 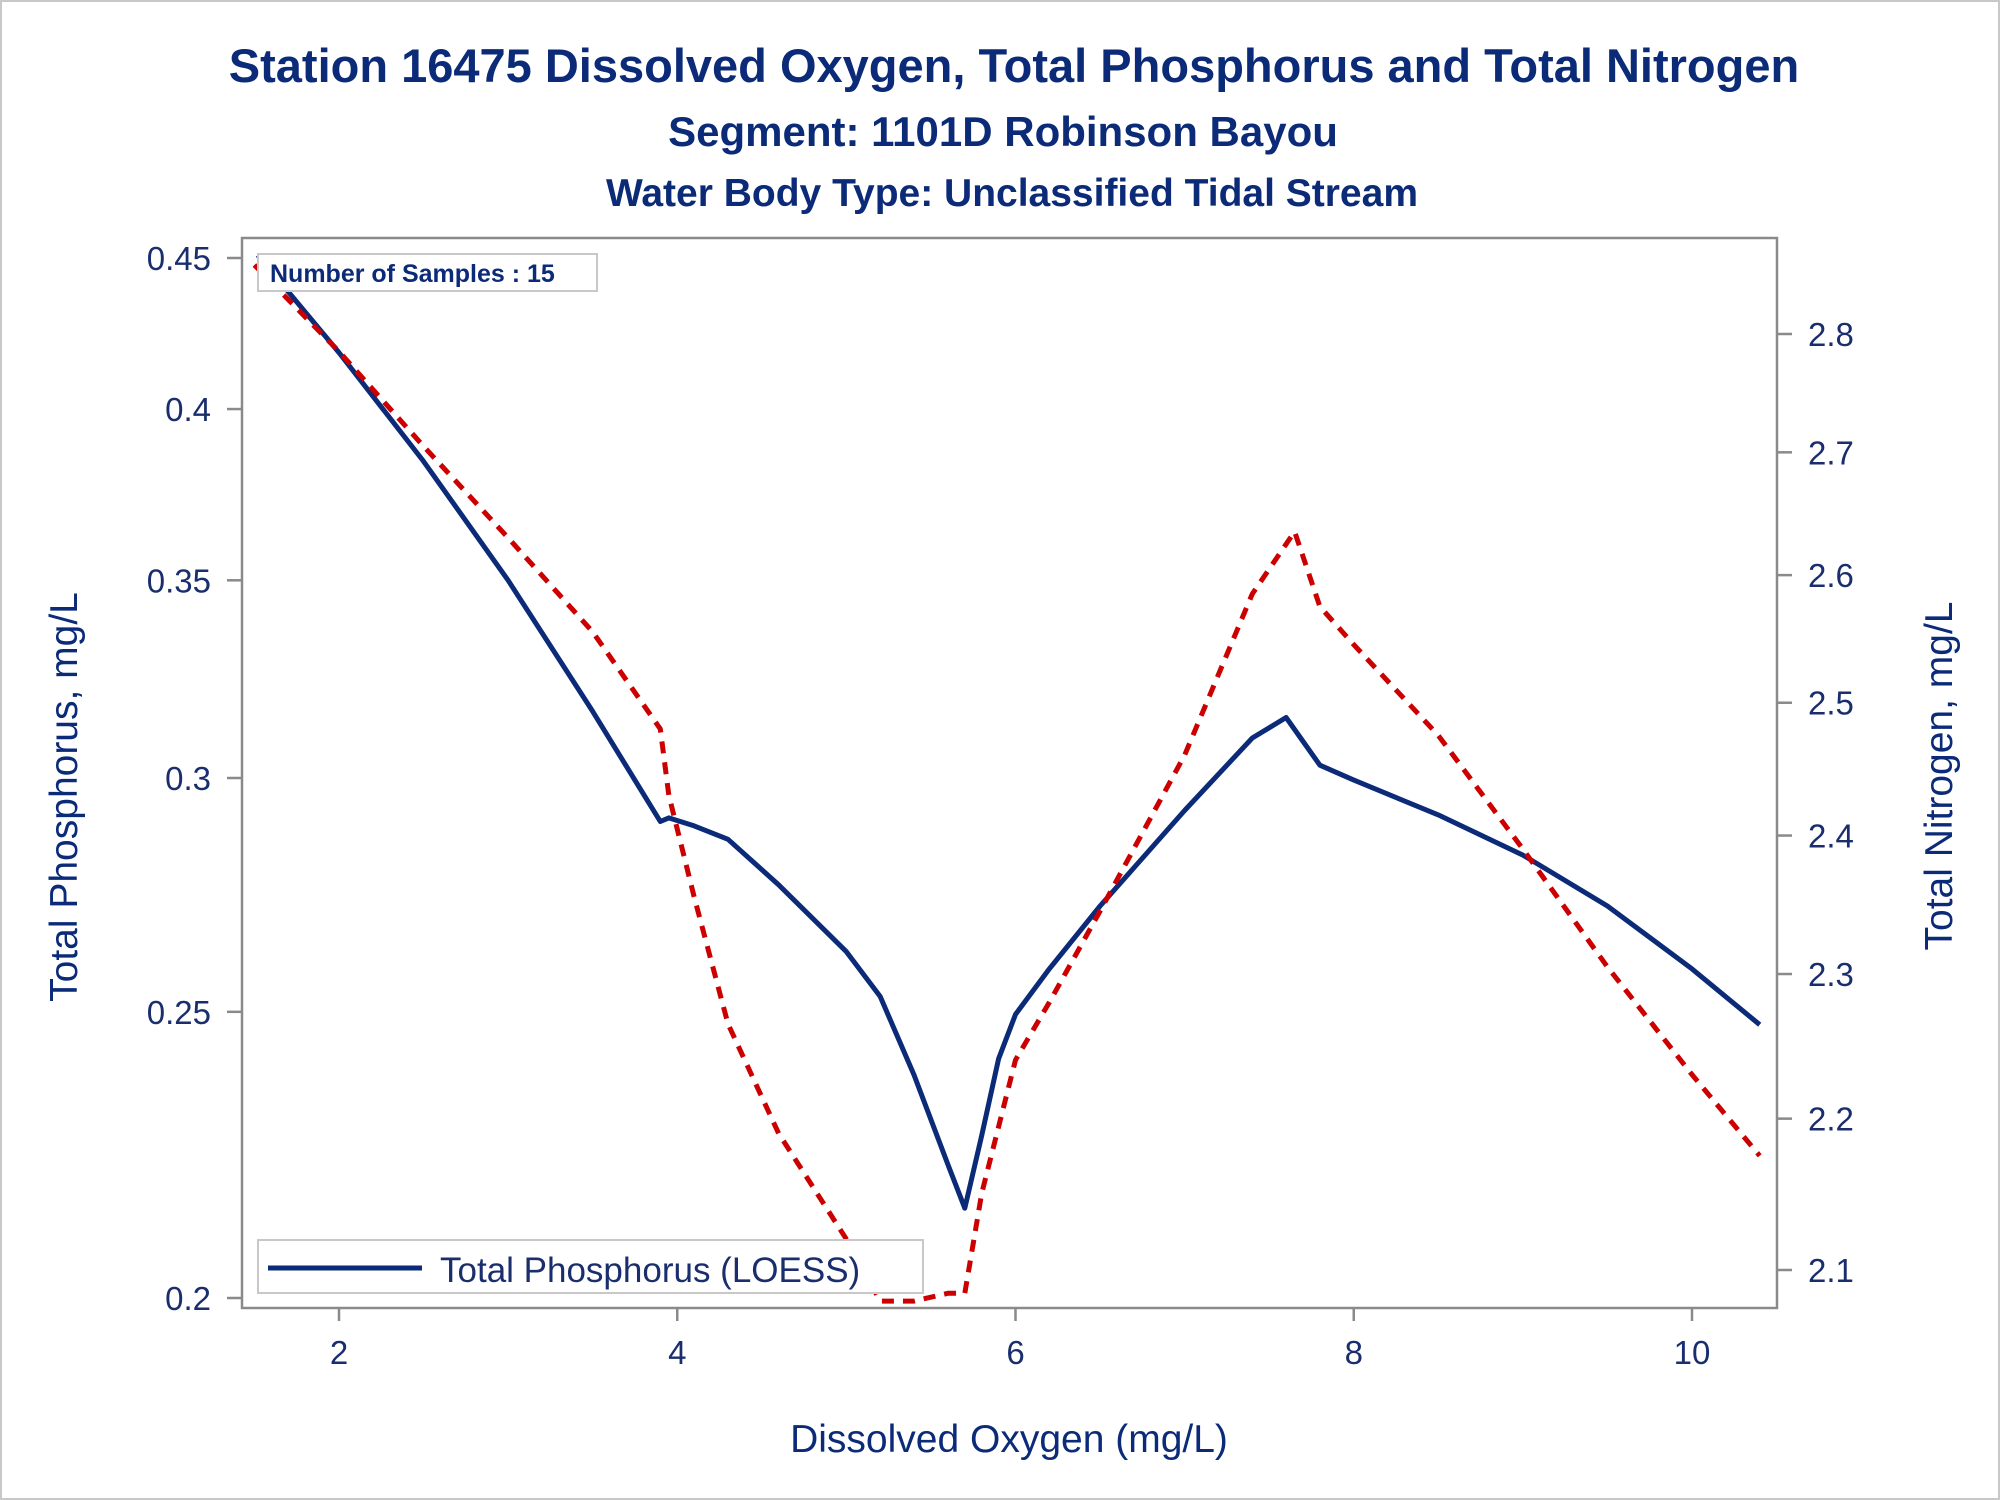 I want to click on y-right-tick-label: 2.5, so click(x=1831, y=703).